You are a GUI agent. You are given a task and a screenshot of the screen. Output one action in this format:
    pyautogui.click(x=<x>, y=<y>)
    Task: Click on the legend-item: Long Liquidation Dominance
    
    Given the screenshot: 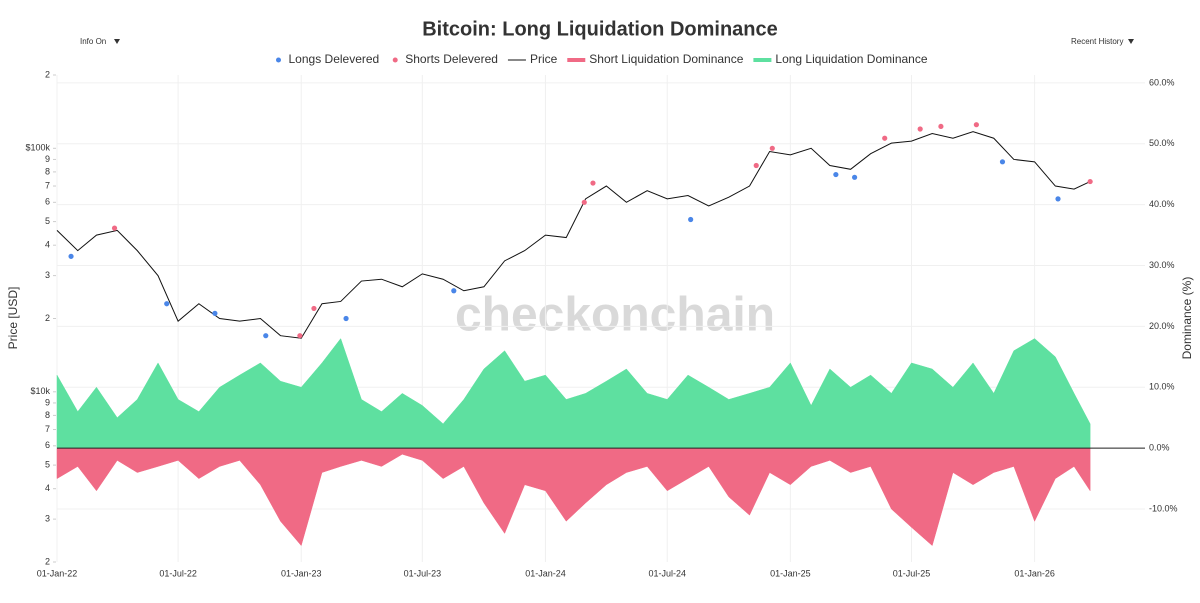 What is the action you would take?
    pyautogui.click(x=840, y=59)
    